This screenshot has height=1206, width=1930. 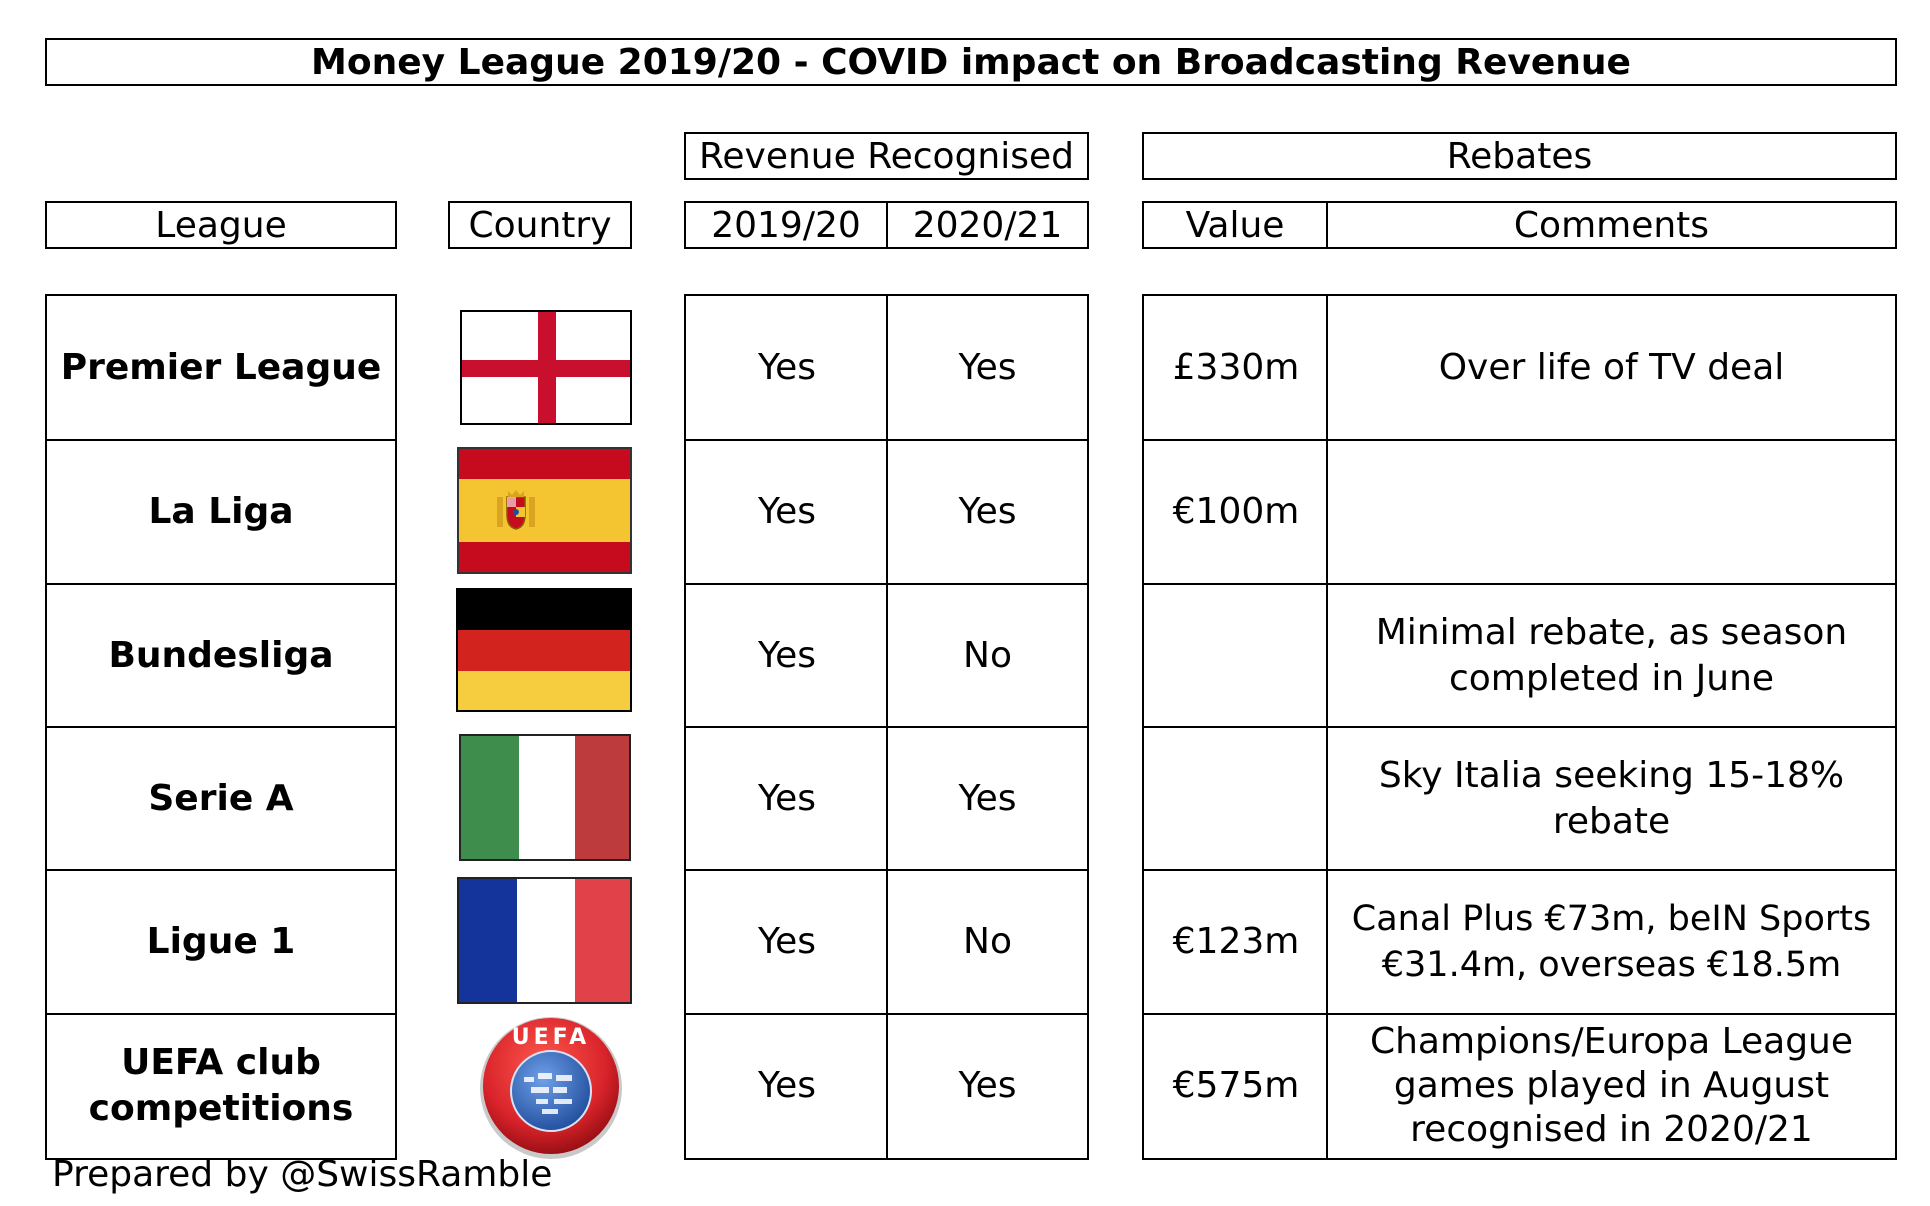 I want to click on rebate-column-headers: Value Comments, so click(x=1519, y=225).